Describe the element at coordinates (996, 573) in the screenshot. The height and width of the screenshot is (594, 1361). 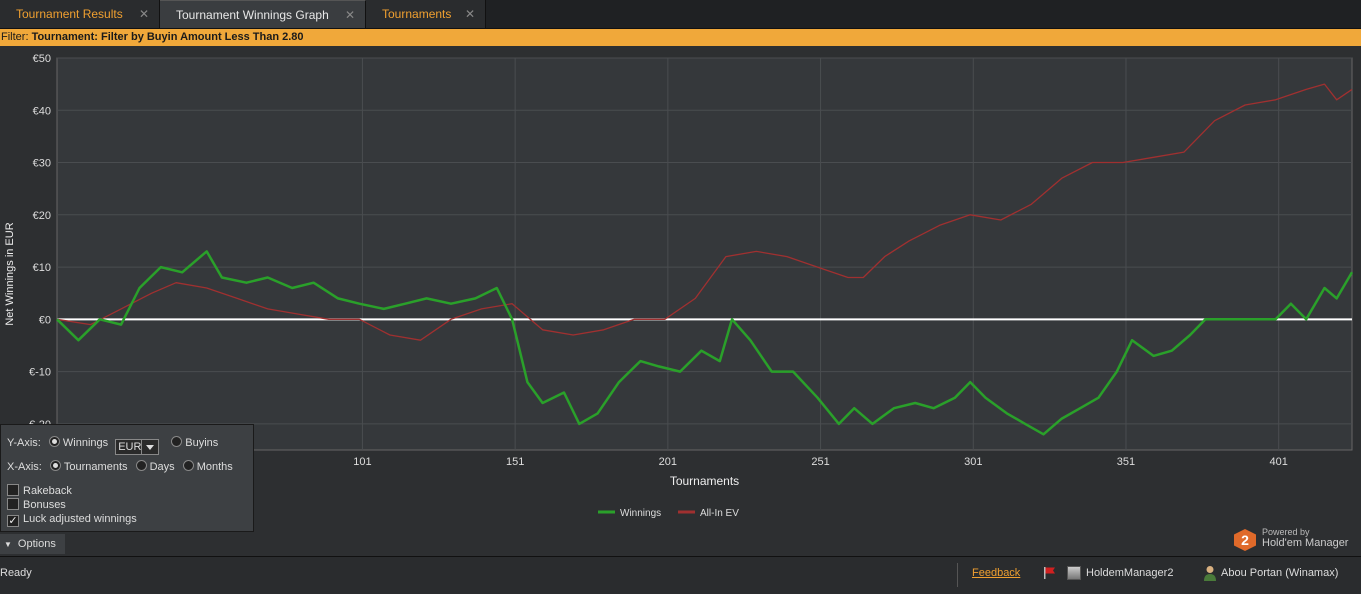
I see `feedback-link: Feedback` at that location.